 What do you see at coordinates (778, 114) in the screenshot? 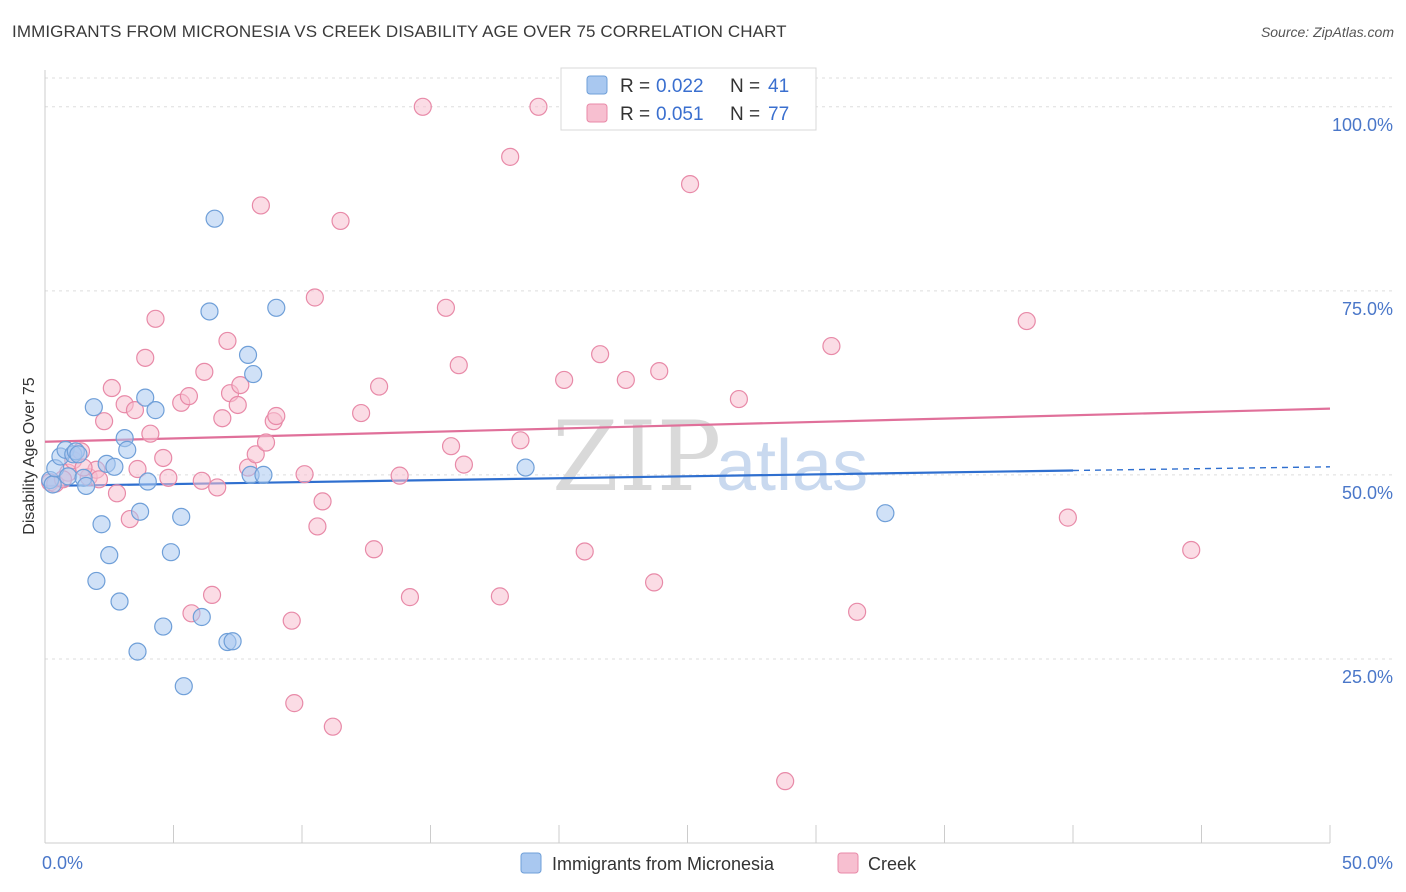
I see `legend-n-value-creek: 77` at bounding box center [778, 114].